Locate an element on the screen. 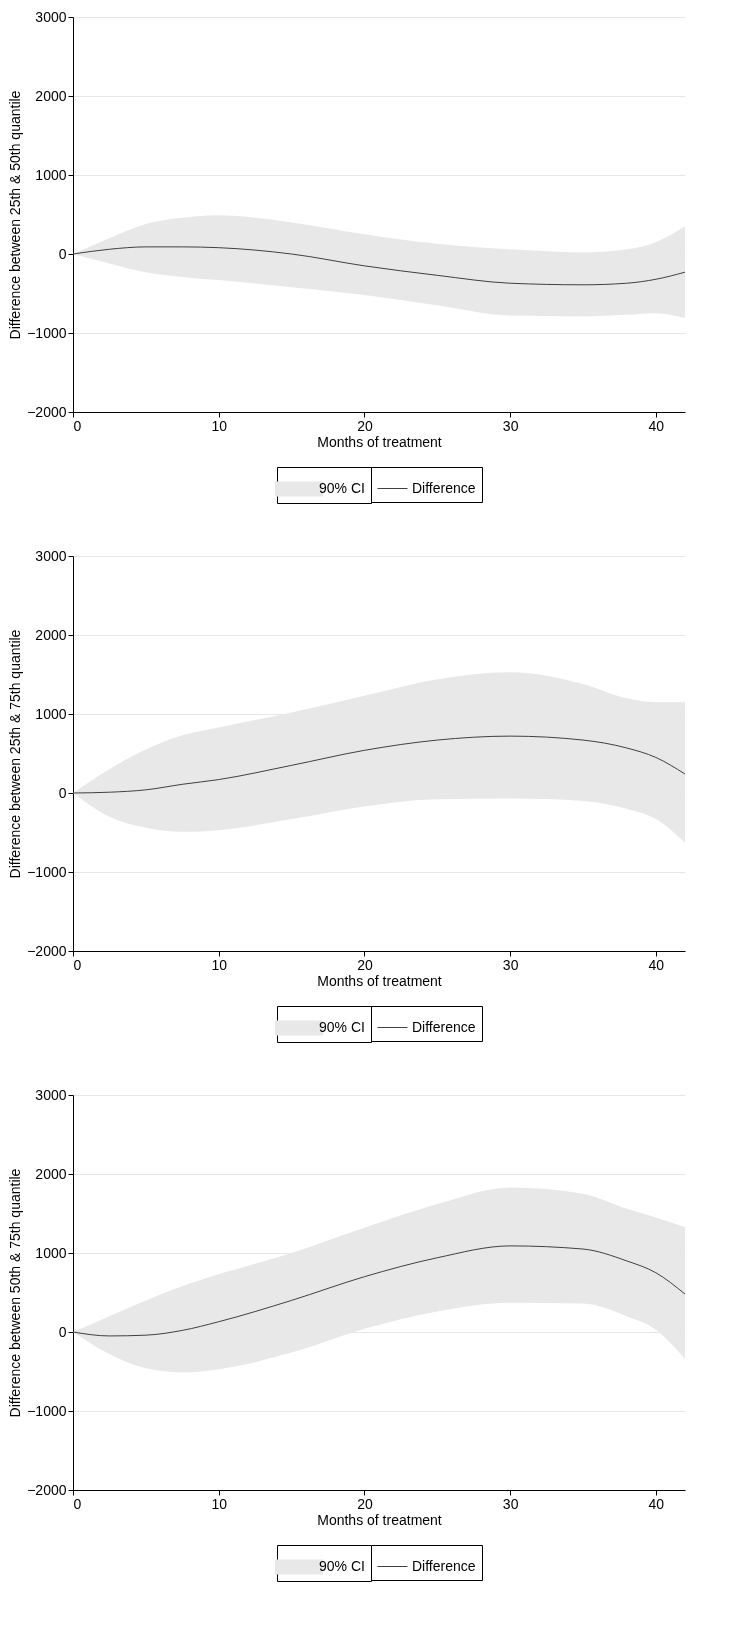 The image size is (737, 1625). y-axis-title: Difference between 25th & 50th quantile is located at coordinates (15, 215).